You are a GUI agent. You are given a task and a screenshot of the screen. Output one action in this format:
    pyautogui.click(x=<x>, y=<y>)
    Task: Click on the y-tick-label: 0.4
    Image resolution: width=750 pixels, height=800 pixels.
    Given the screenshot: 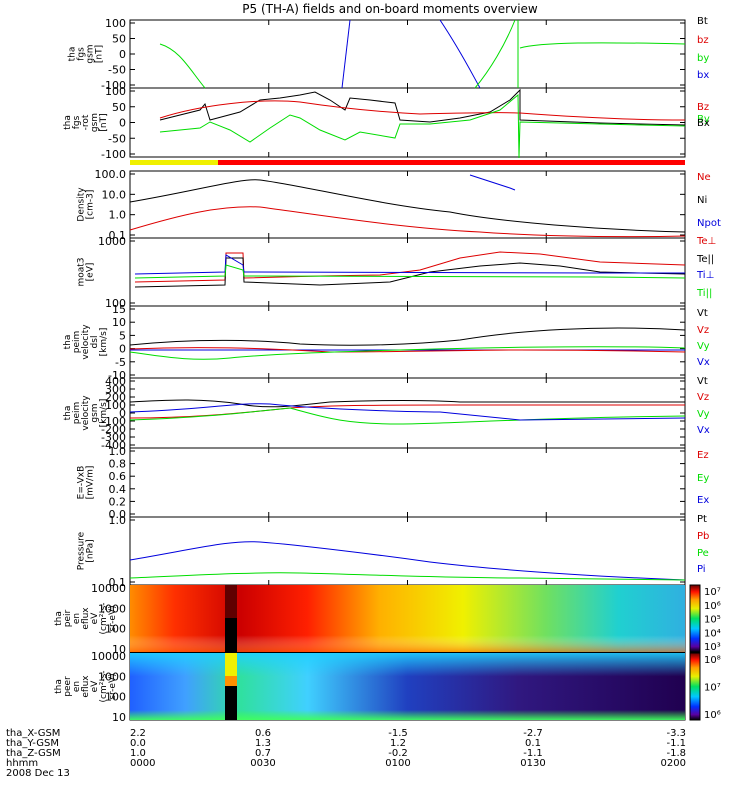 What is the action you would take?
    pyautogui.click(x=118, y=489)
    